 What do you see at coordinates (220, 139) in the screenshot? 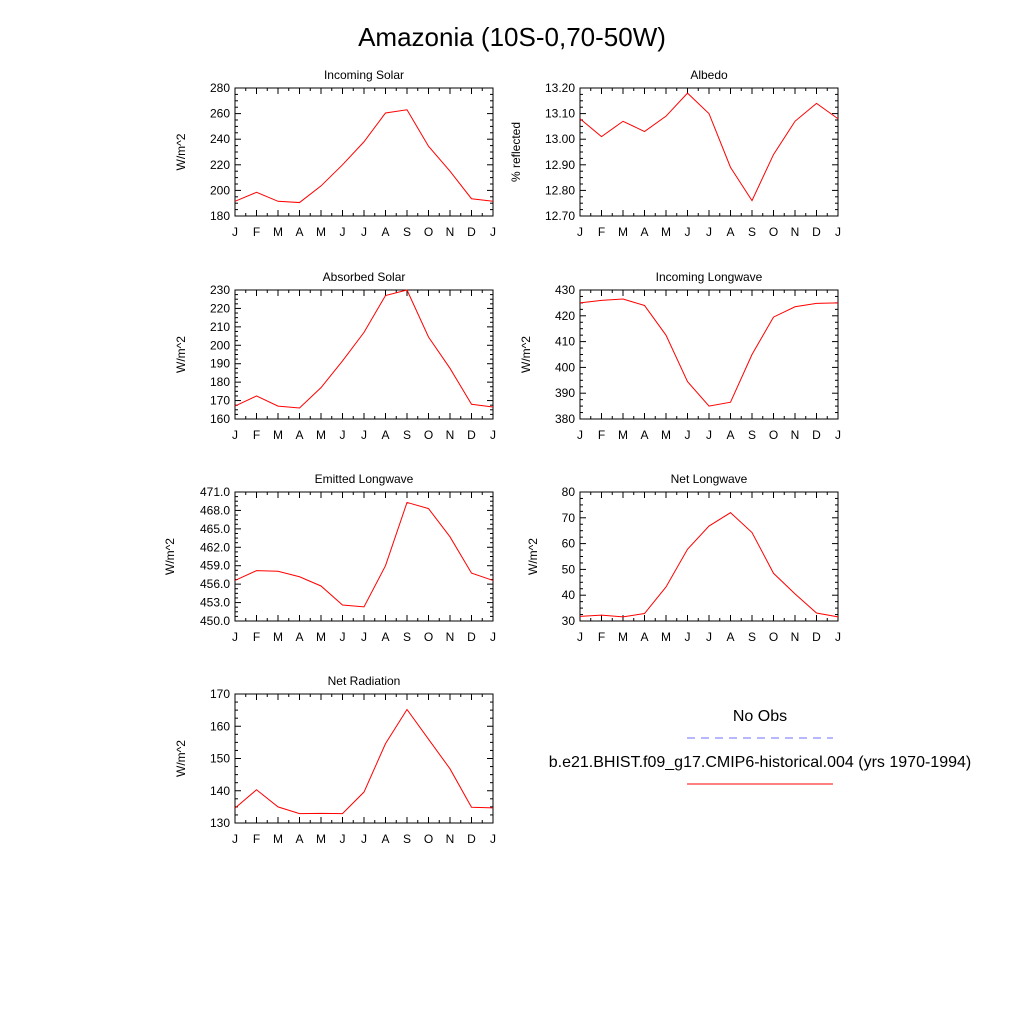
I see `y-tick-label: 240` at bounding box center [220, 139].